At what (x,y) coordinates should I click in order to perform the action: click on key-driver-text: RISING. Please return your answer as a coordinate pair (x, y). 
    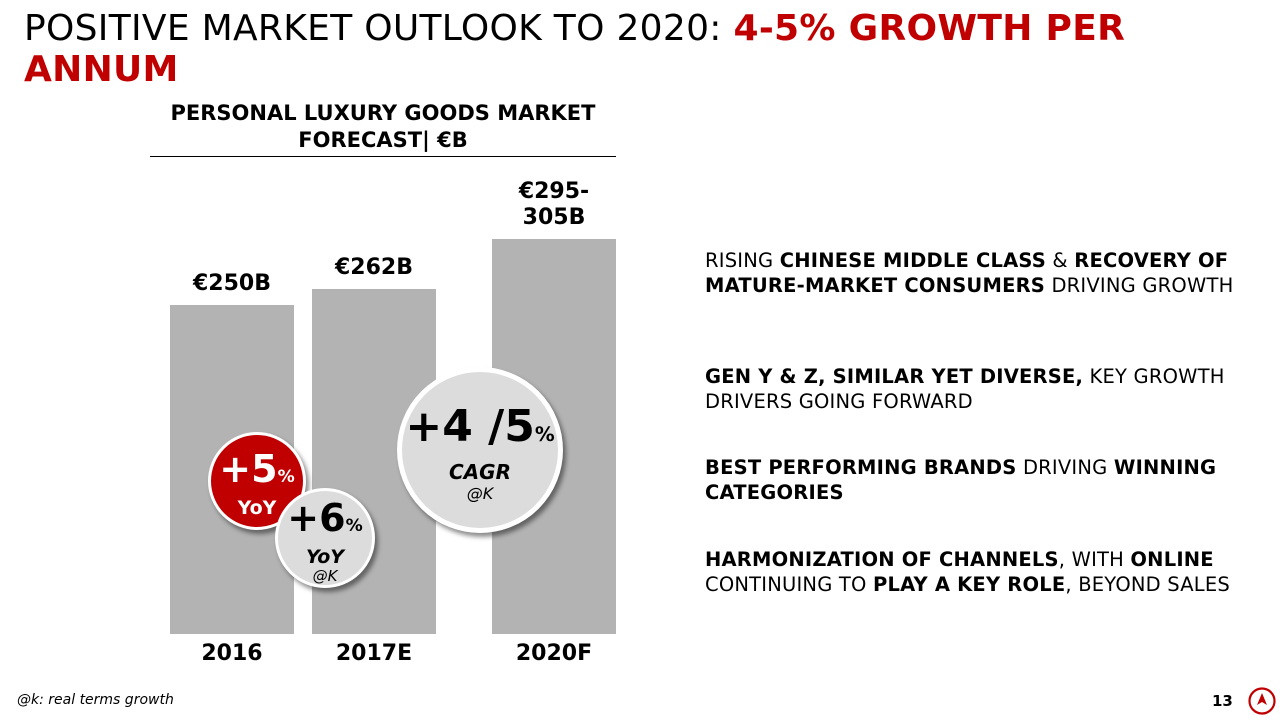
    Looking at the image, I should click on (742, 260).